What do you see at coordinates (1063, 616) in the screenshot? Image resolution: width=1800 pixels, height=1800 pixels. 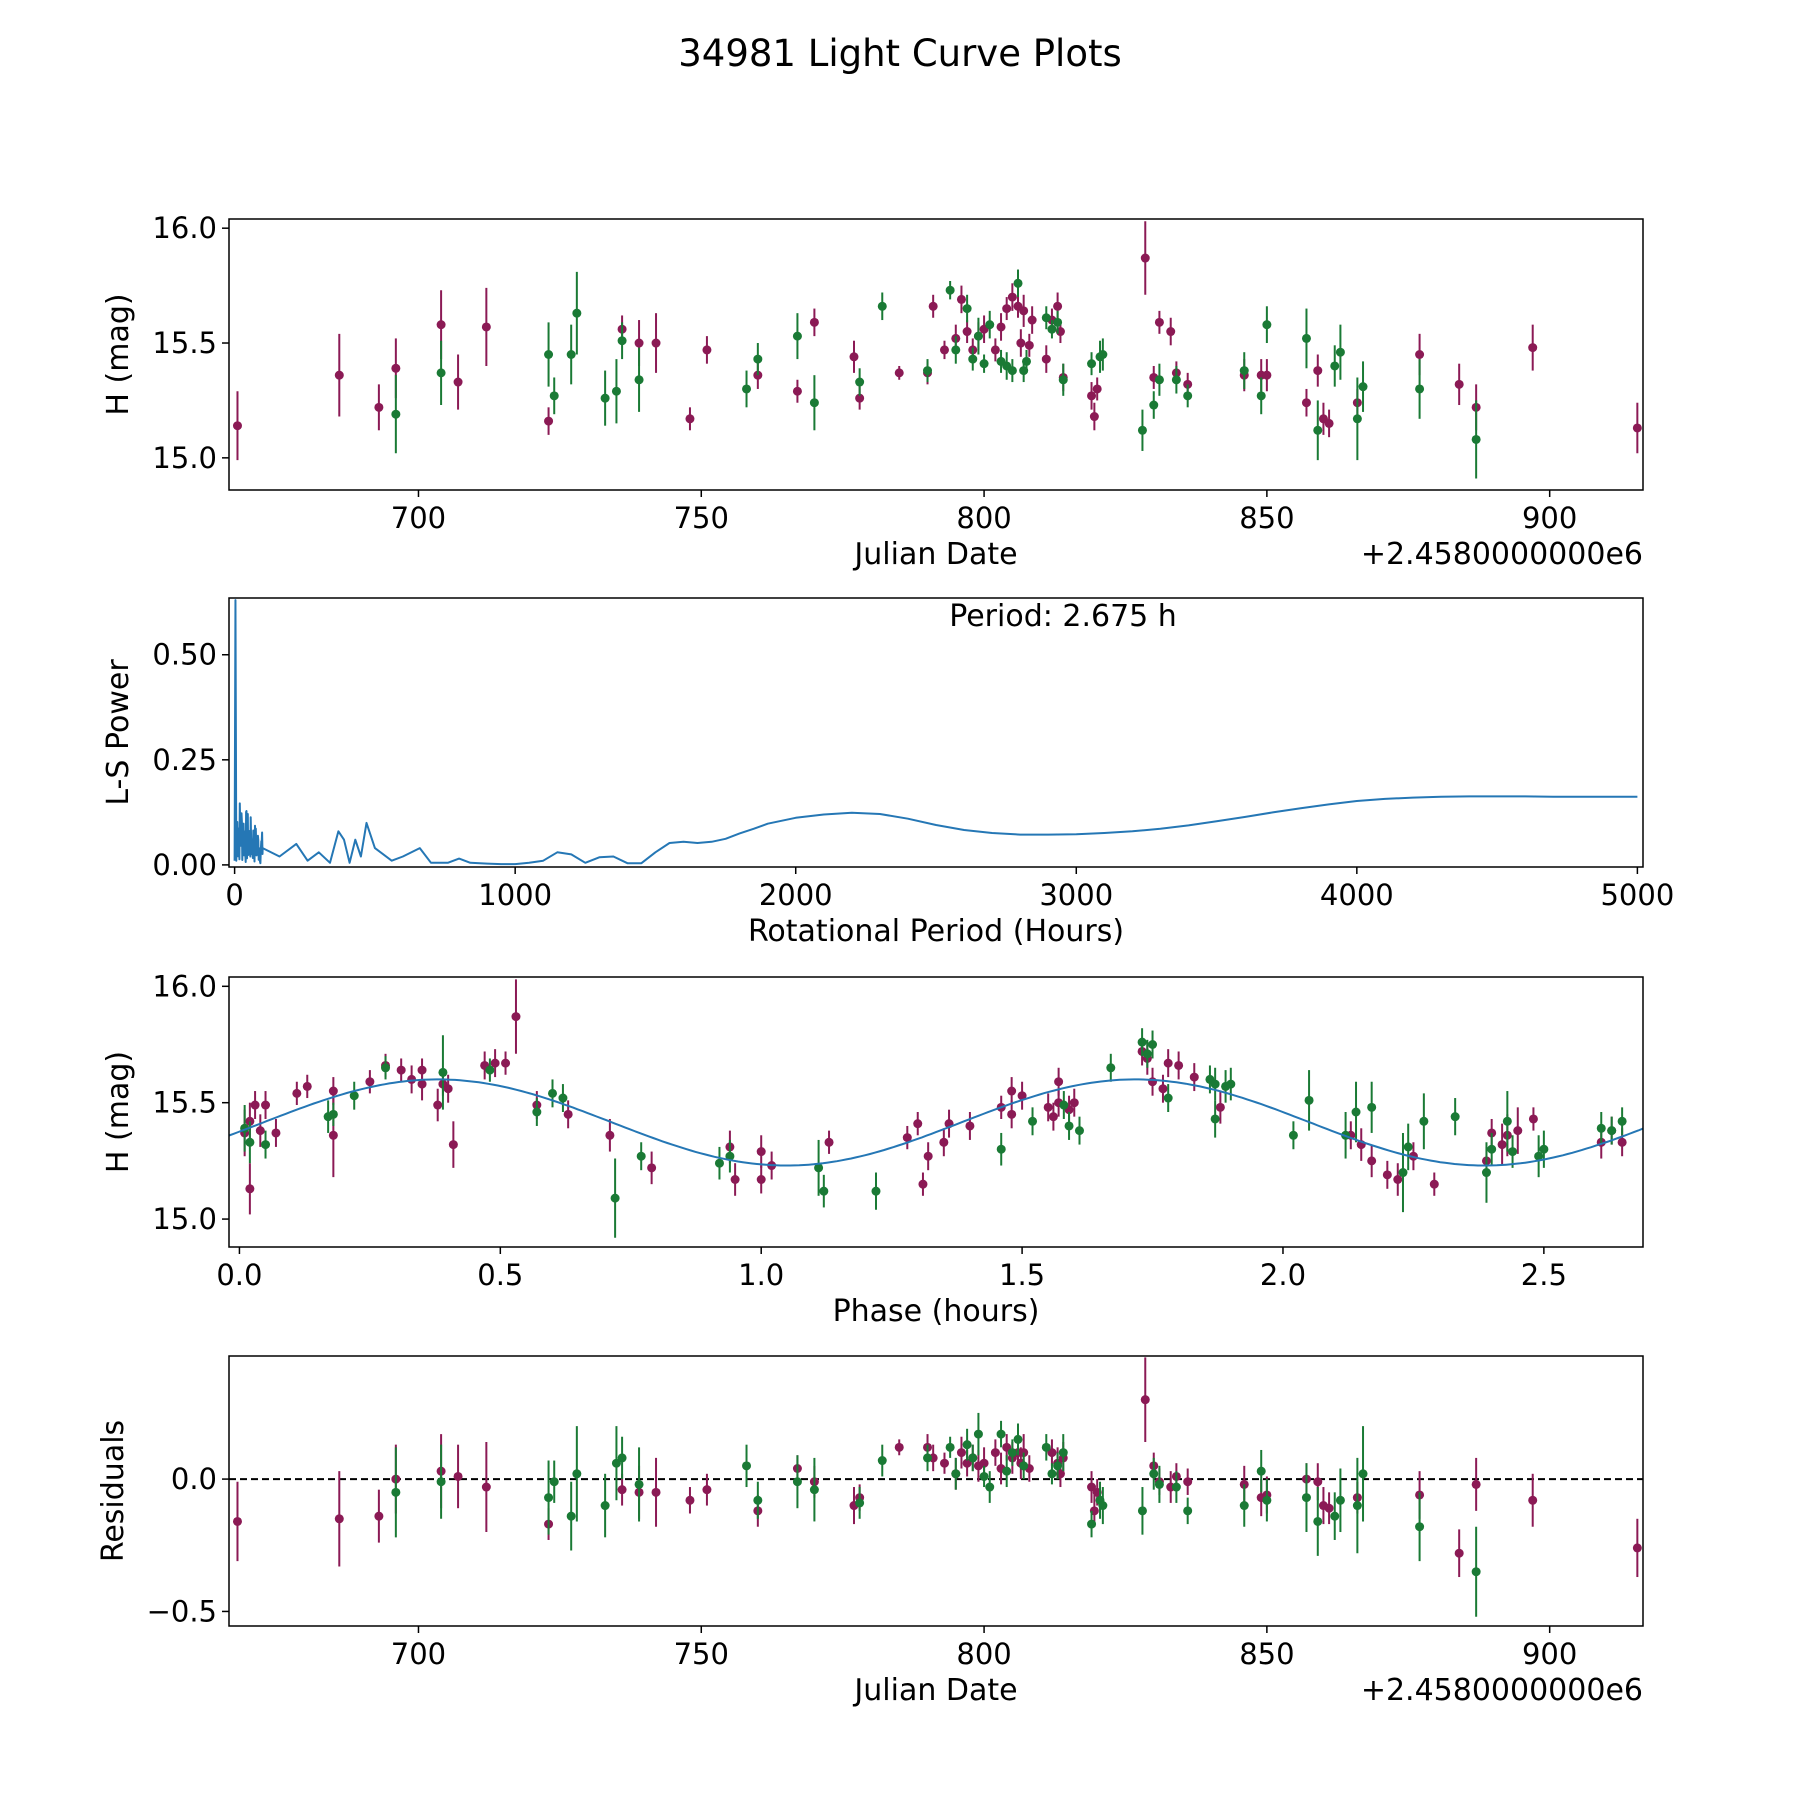 I see `period-annotation: Period: 2.675 h` at bounding box center [1063, 616].